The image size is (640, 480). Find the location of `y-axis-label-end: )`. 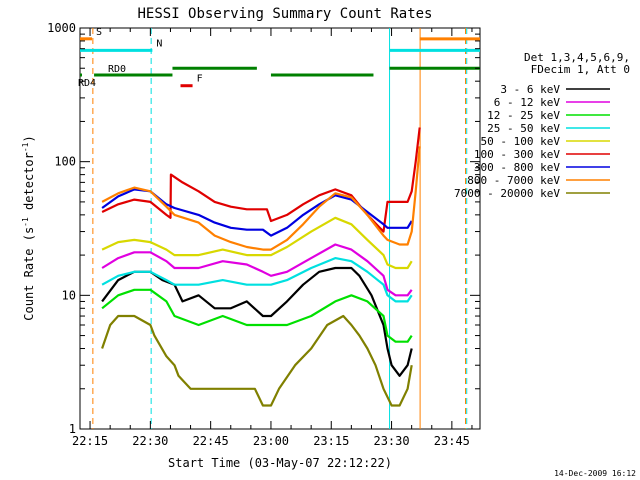

y-axis-label-end: ) is located at coordinates (29, 138).